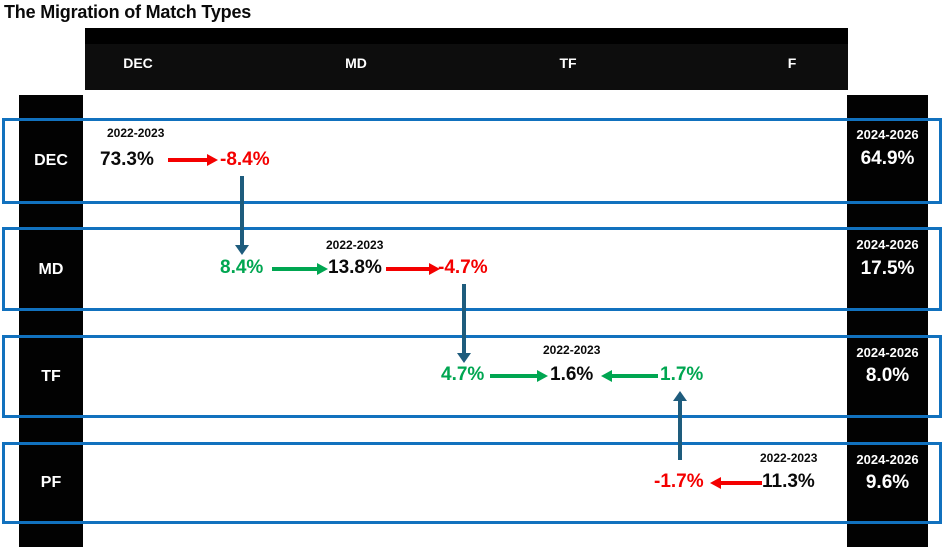  Describe the element at coordinates (887, 321) in the screenshot. I see `right-result-column` at that location.